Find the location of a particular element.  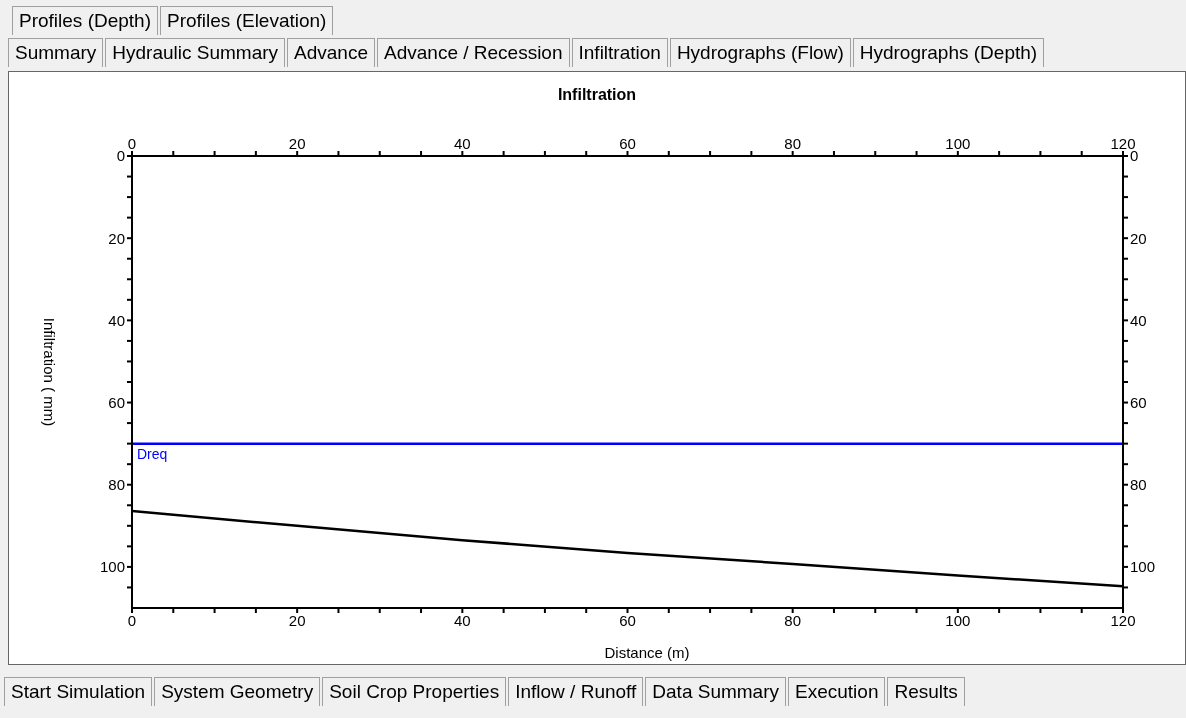

tab: Hydrographs (Flow) is located at coordinates (760, 52).